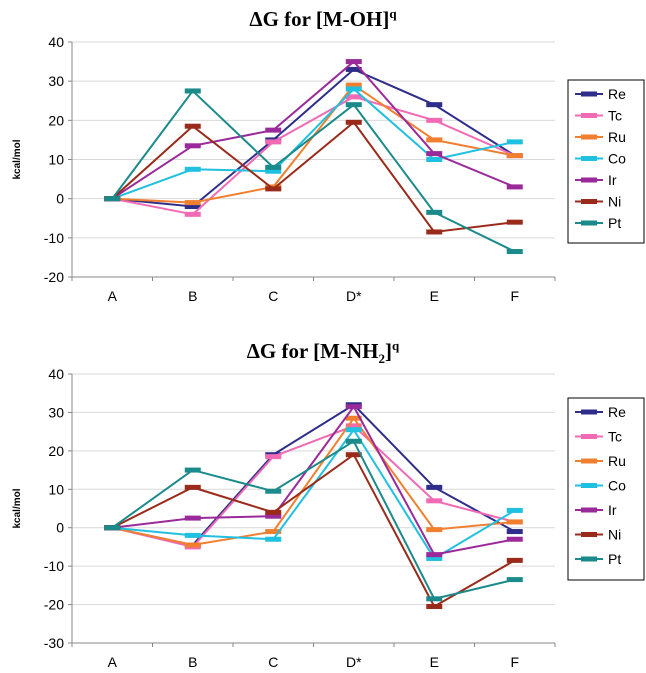 This screenshot has height=673, width=646. Describe the element at coordinates (273, 662) in the screenshot. I see `x-tick-label: C` at that location.